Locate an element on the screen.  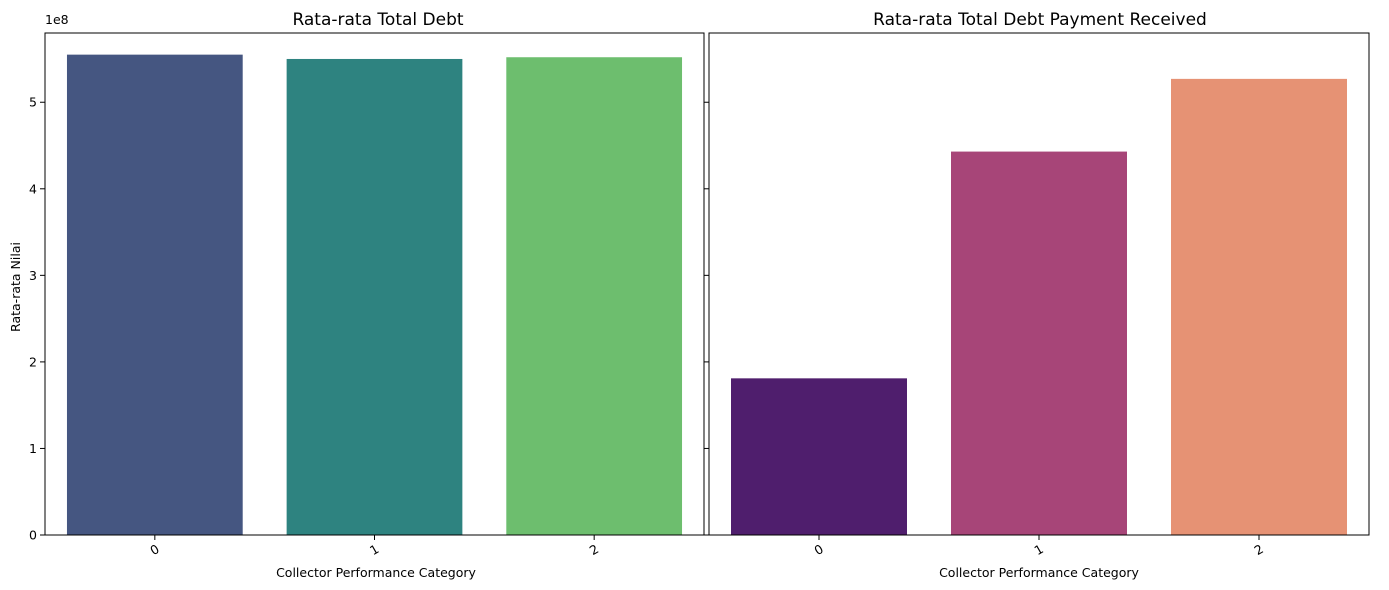
left-x-tick-label: 1 is located at coordinates (374, 549).